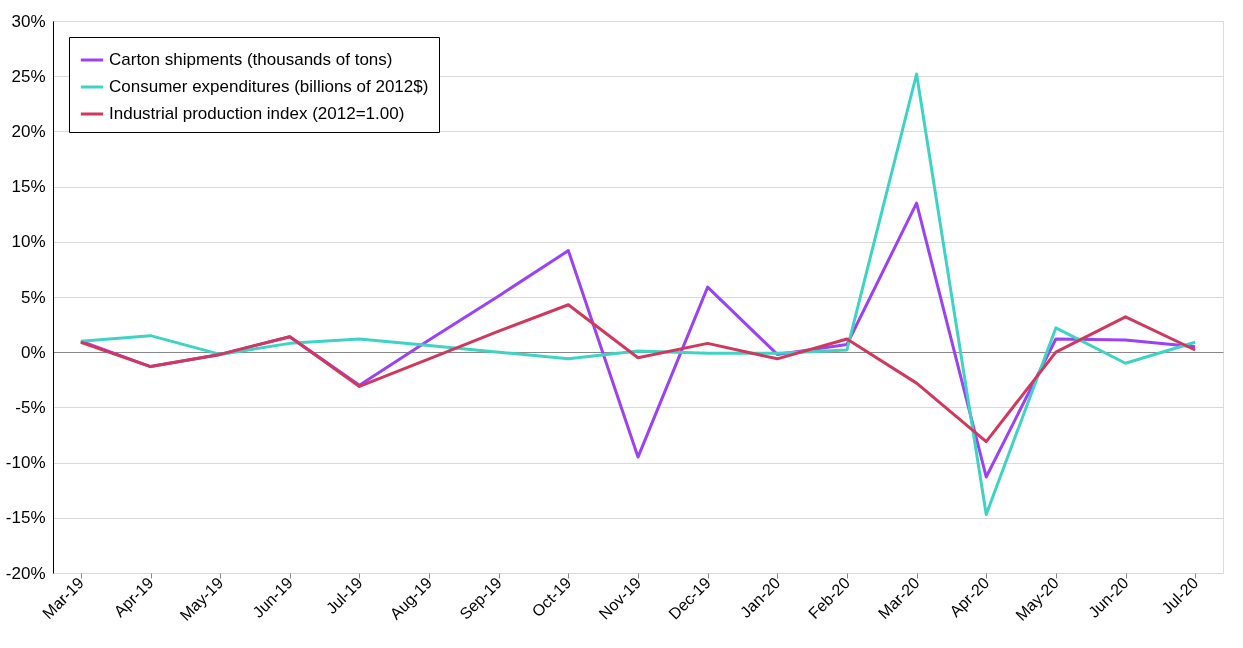  I want to click on legend-label: Industrial production index (2012=1.00), so click(257, 113).